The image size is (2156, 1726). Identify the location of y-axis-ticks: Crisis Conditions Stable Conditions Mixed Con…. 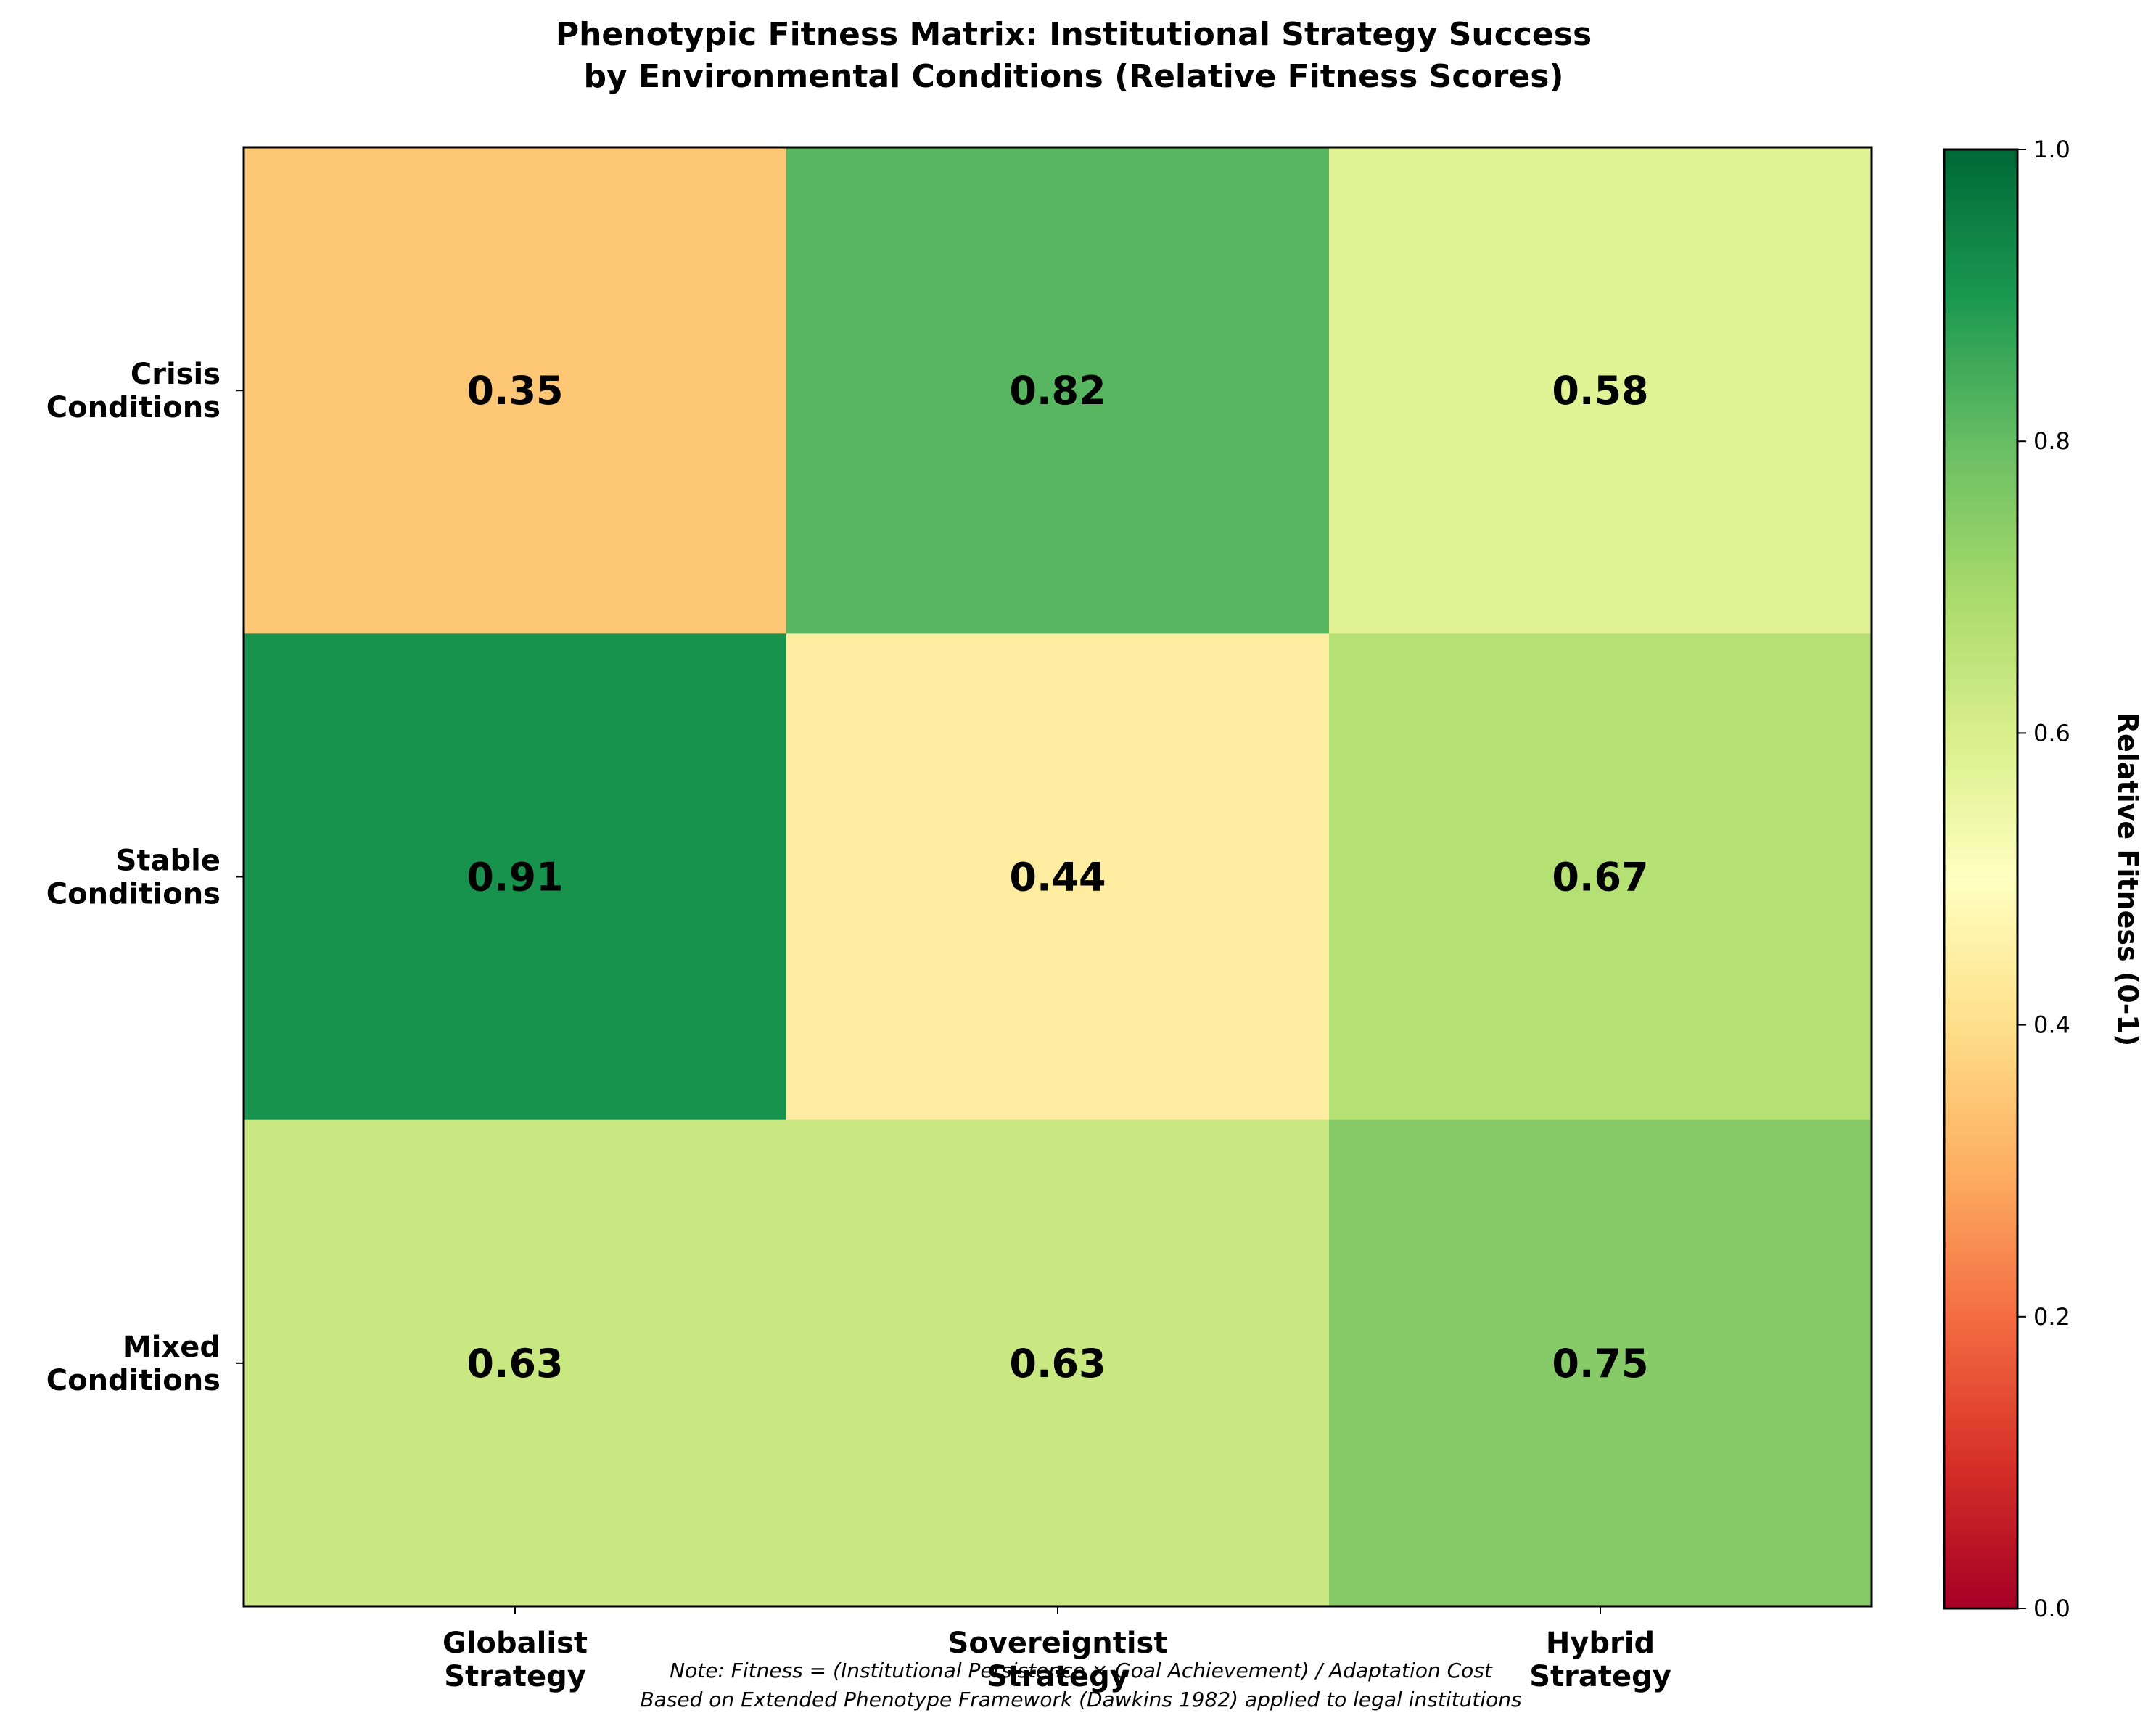
(145, 877).